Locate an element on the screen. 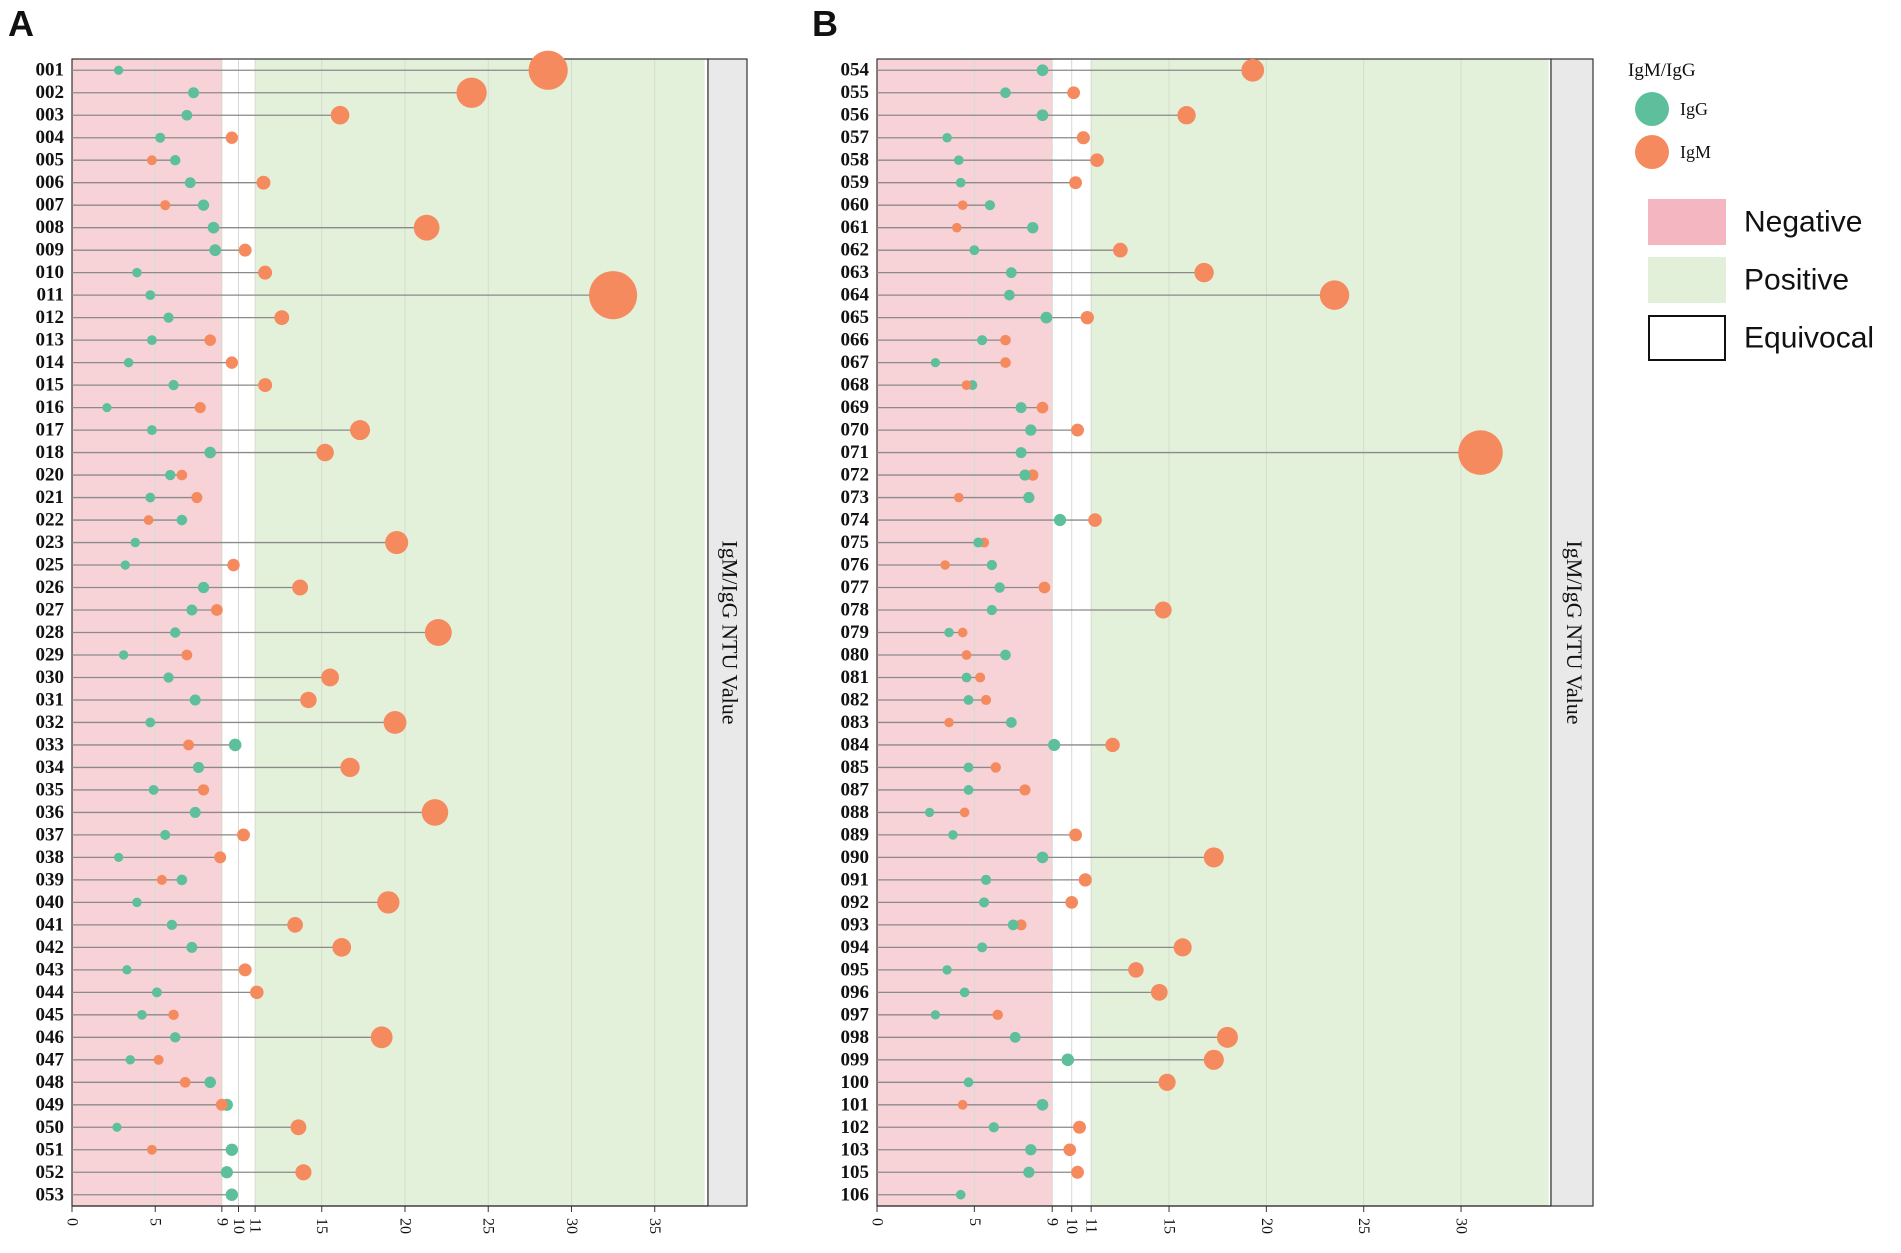  row-098: 098 is located at coordinates (1039, 1037).